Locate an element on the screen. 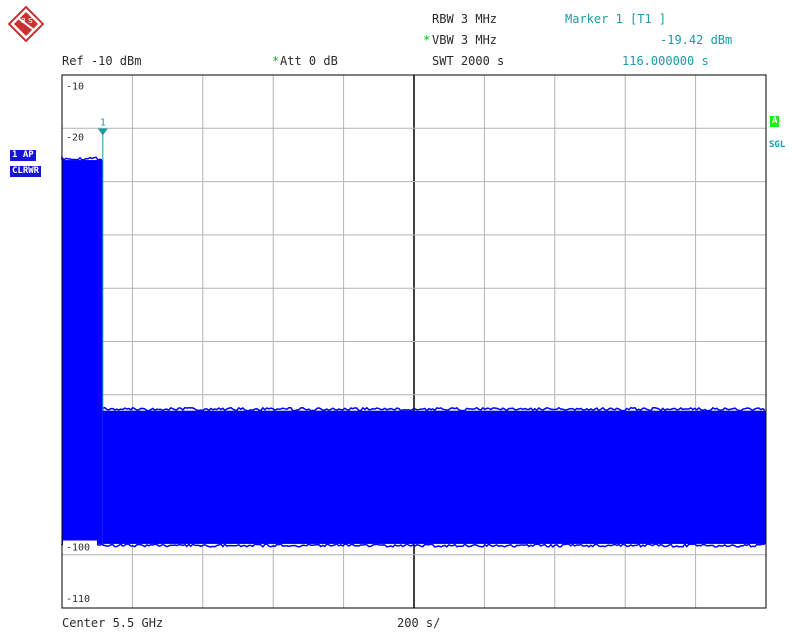  sweep-mode-tag: SGL is located at coordinates (777, 145).